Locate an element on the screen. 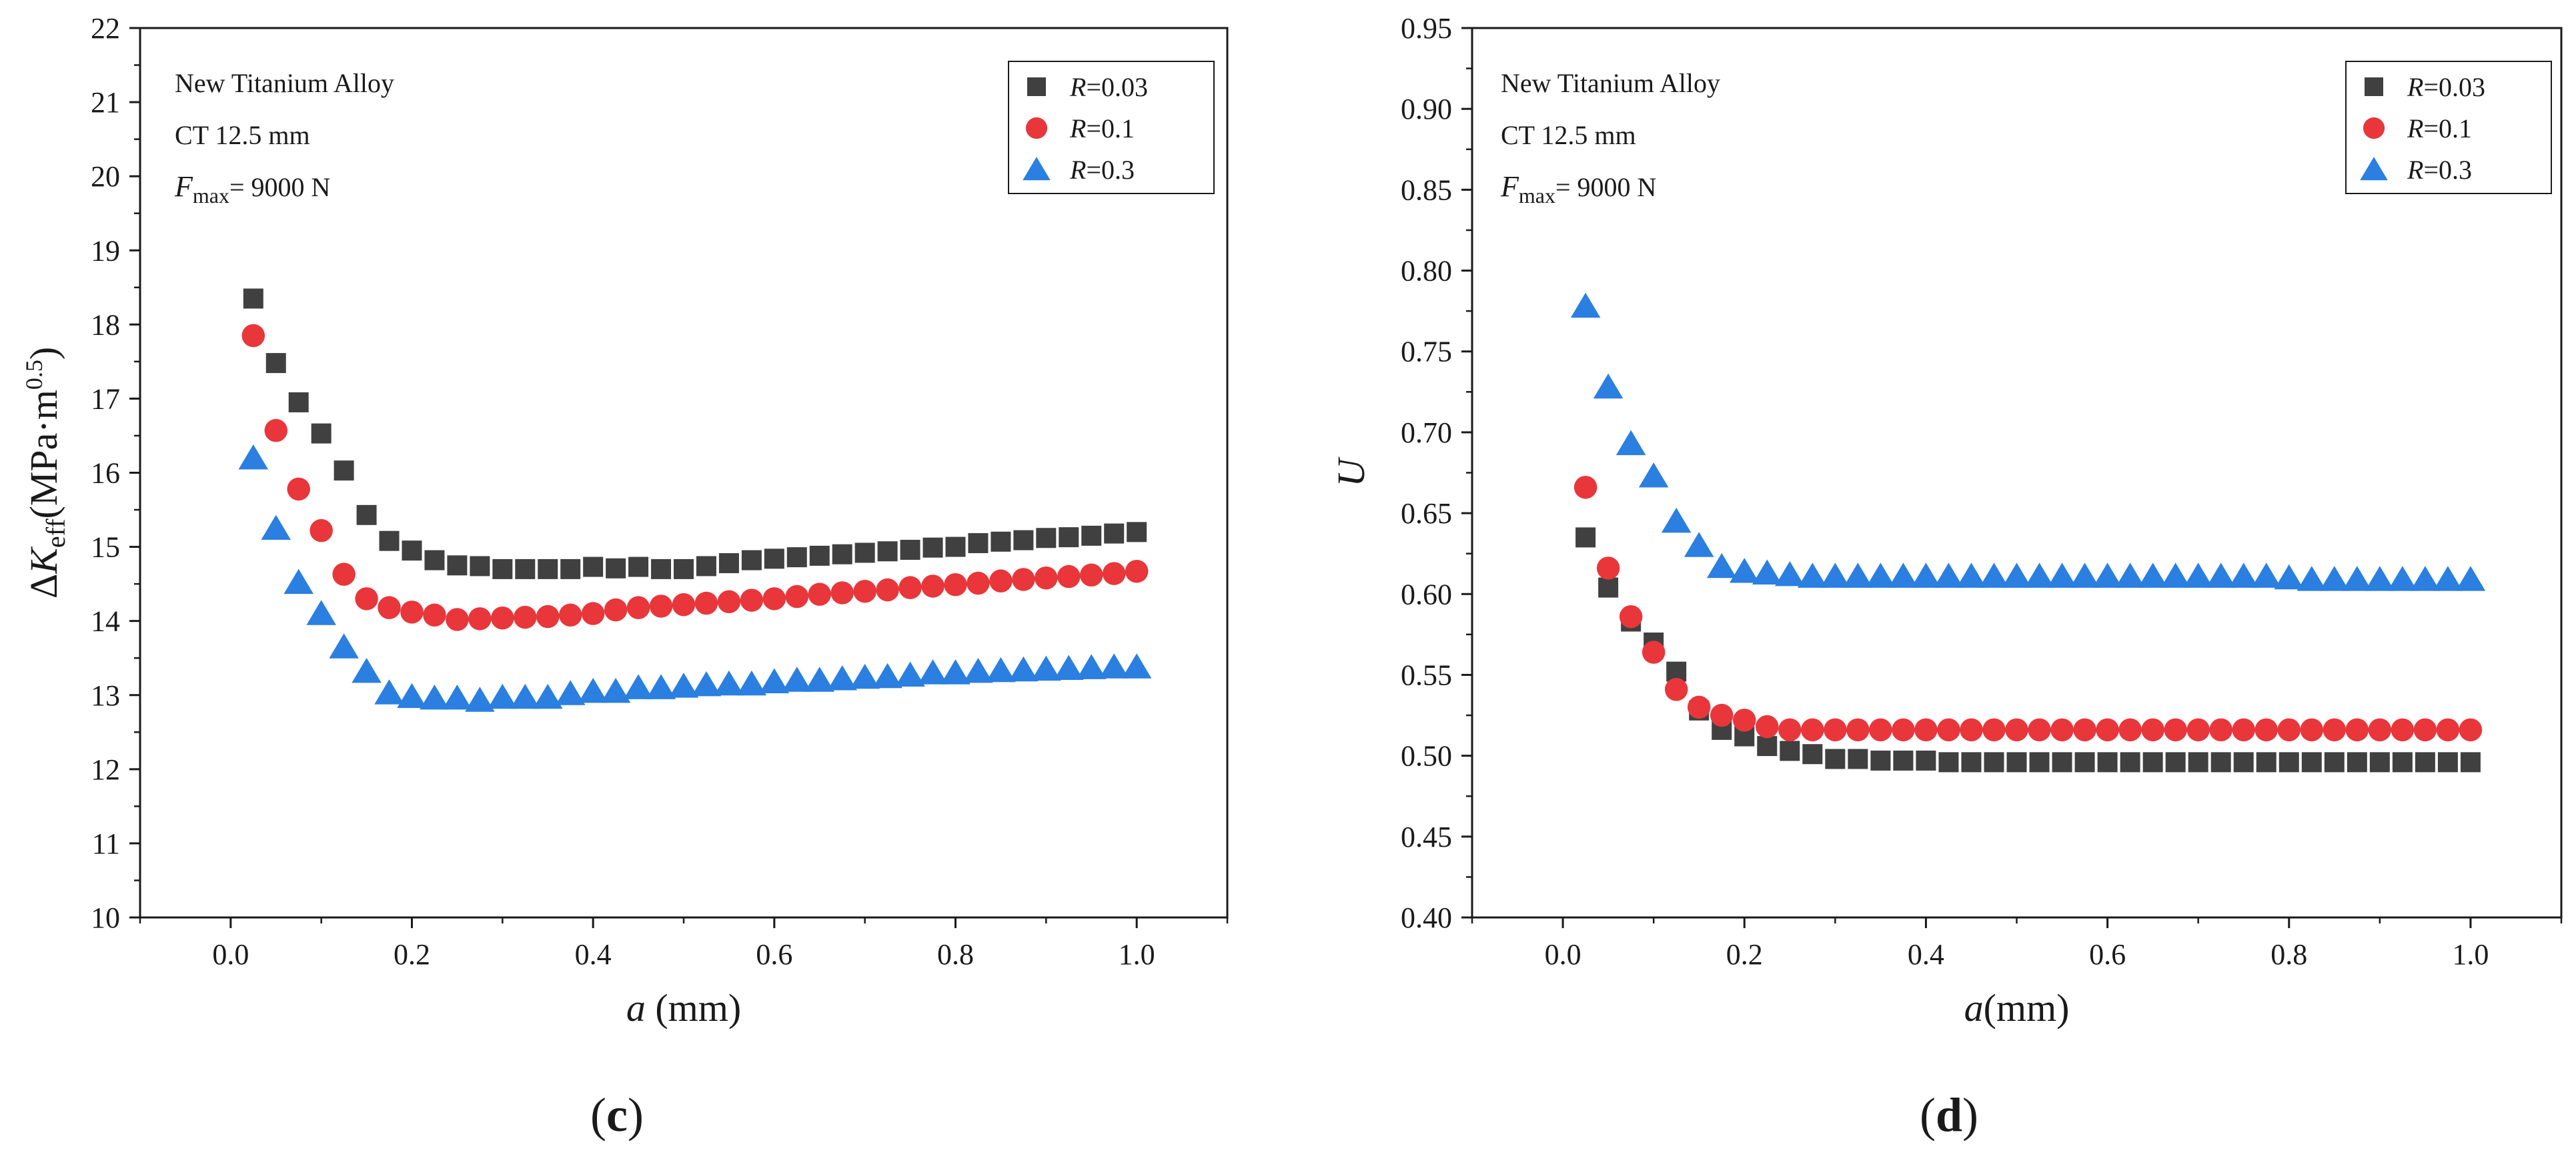  y-tick-label: 14 is located at coordinates (106, 621).